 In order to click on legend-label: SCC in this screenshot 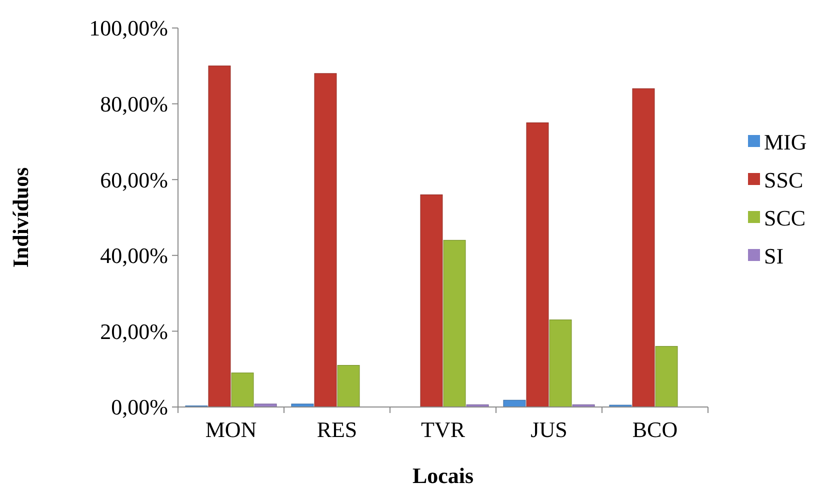, I will do `click(785, 218)`.